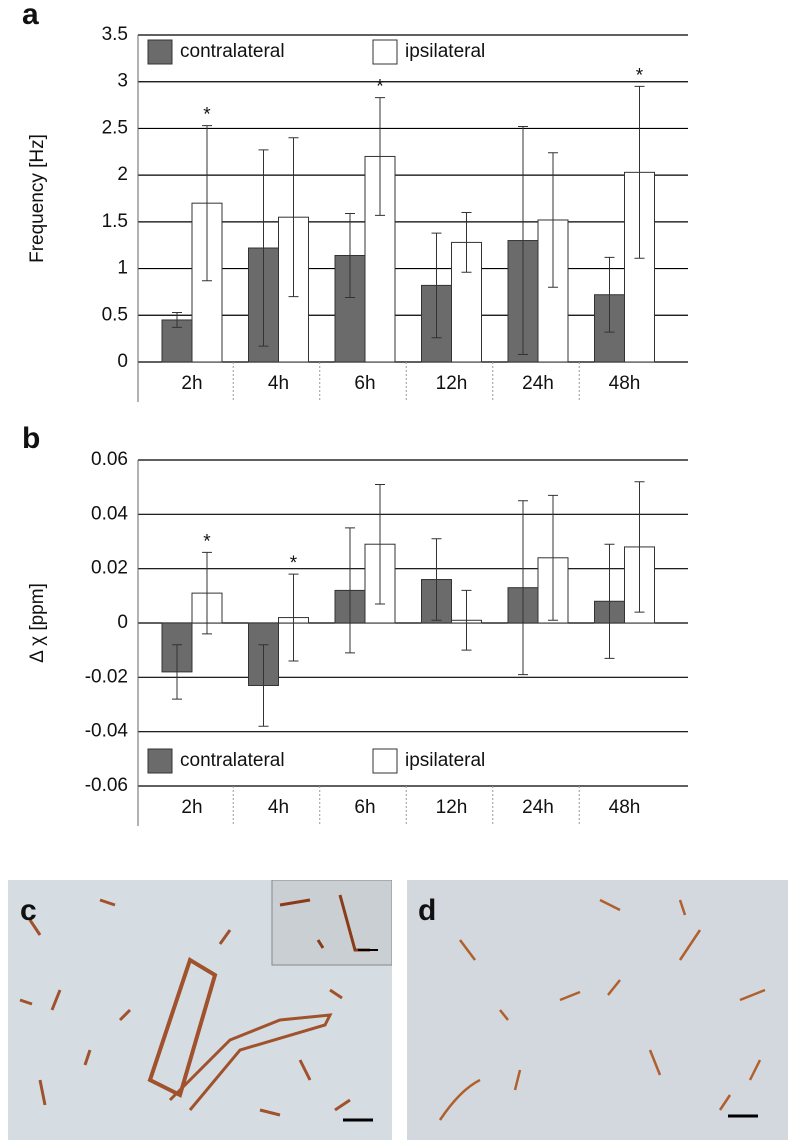 This screenshot has width=788, height=1142. Describe the element at coordinates (427, 910) in the screenshot. I see `panel-label: d` at that location.